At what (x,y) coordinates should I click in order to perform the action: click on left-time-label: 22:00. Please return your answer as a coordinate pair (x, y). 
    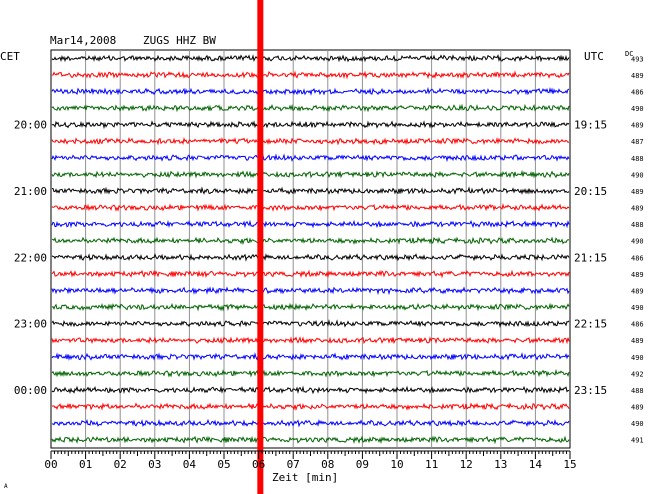
    Looking at the image, I should click on (30, 257).